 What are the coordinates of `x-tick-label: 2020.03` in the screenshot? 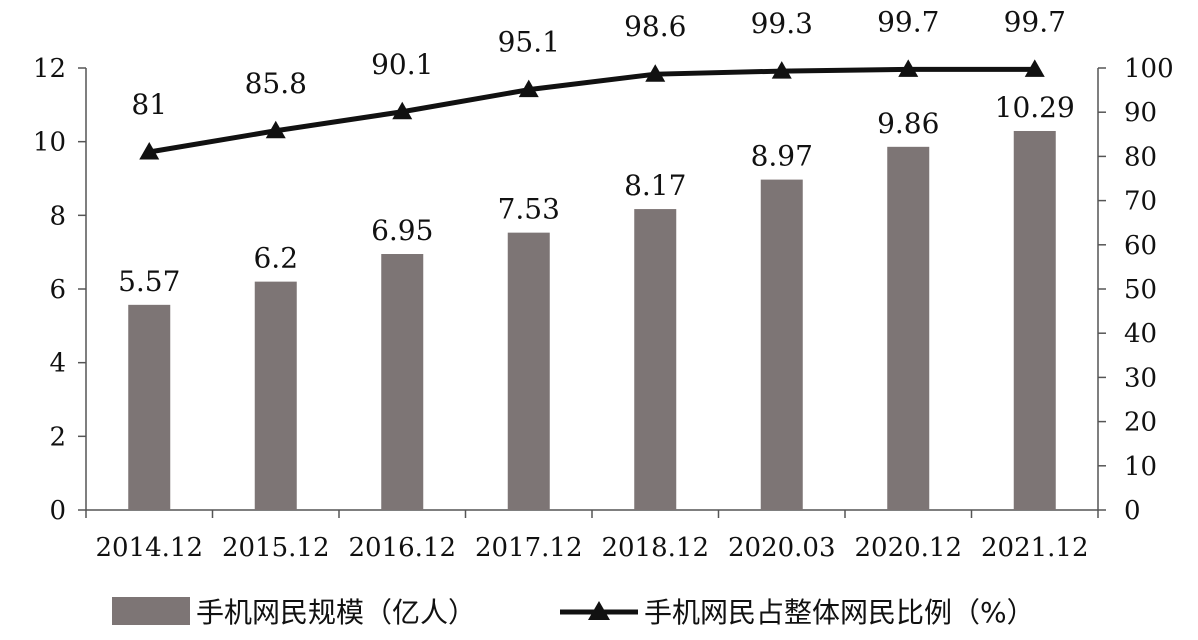 It's located at (782, 548).